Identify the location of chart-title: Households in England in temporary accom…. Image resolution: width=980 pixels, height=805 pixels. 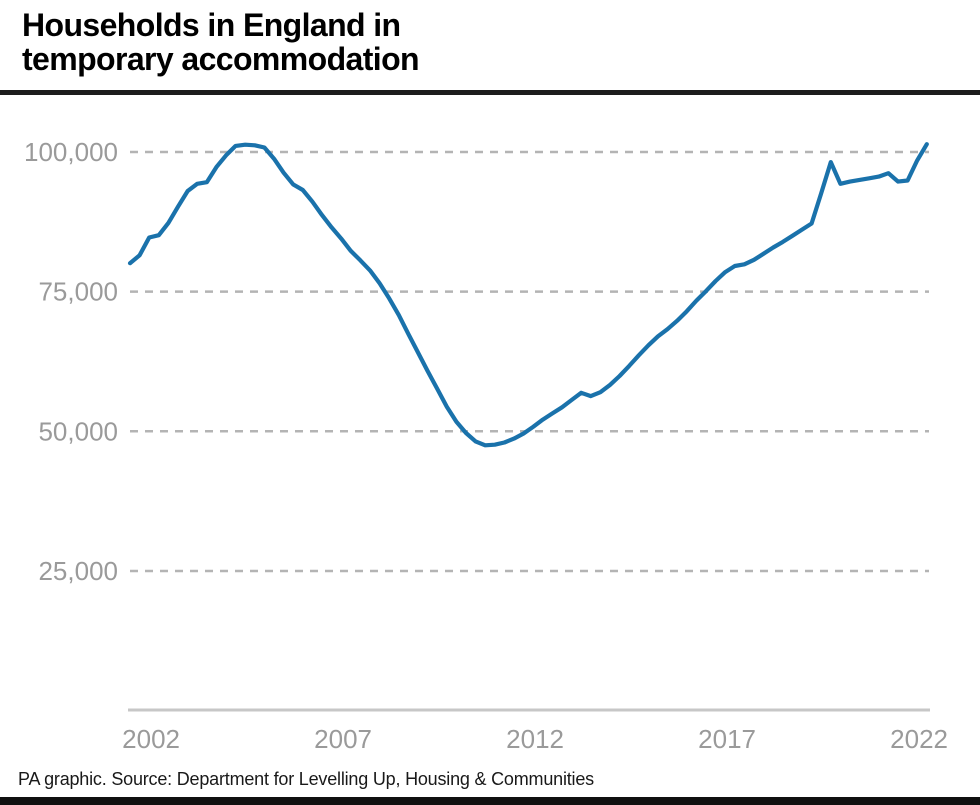
(221, 42).